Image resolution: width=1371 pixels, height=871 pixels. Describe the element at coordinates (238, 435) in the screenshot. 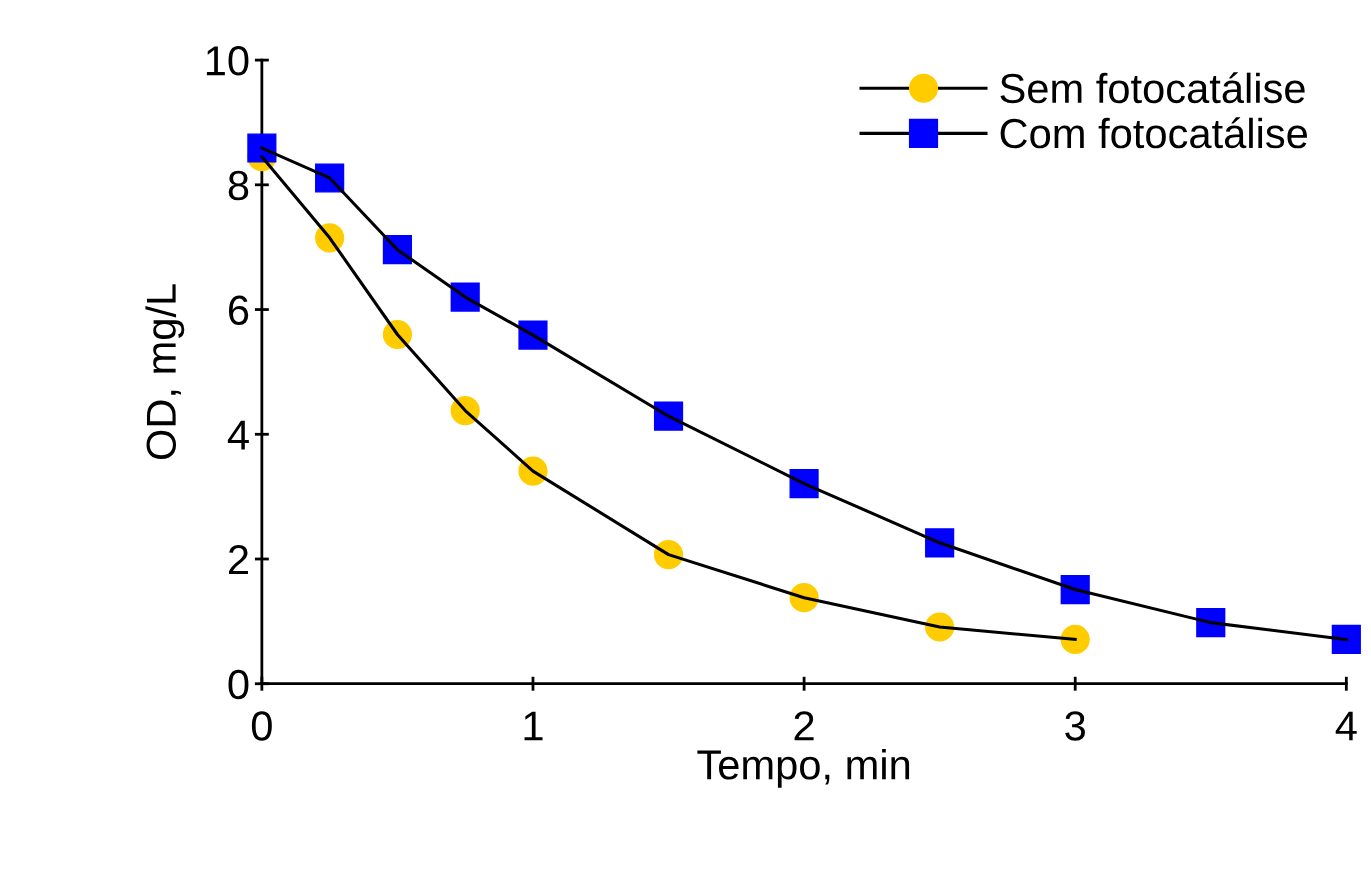

I see `y-tick-label: 4` at that location.